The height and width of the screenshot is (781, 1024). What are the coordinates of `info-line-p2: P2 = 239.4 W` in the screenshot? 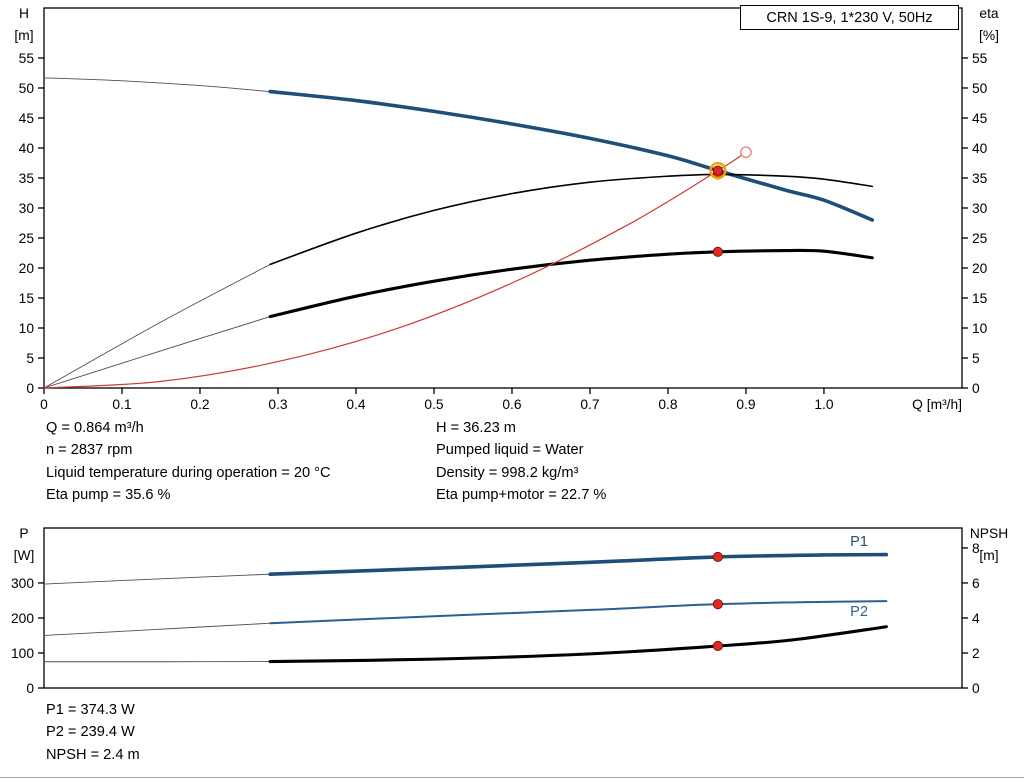 It's located at (90, 732).